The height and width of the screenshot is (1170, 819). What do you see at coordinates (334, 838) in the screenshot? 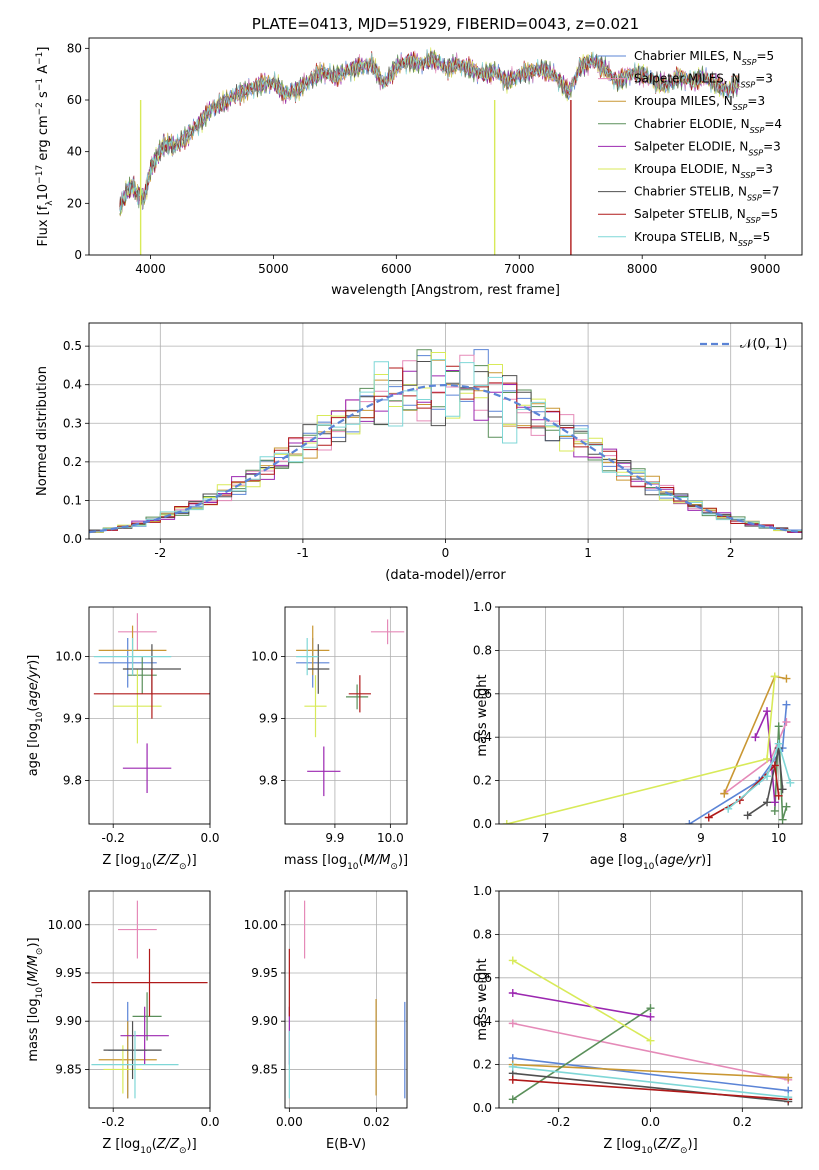
I see `x-tick-label: 9.9` at bounding box center [334, 838].